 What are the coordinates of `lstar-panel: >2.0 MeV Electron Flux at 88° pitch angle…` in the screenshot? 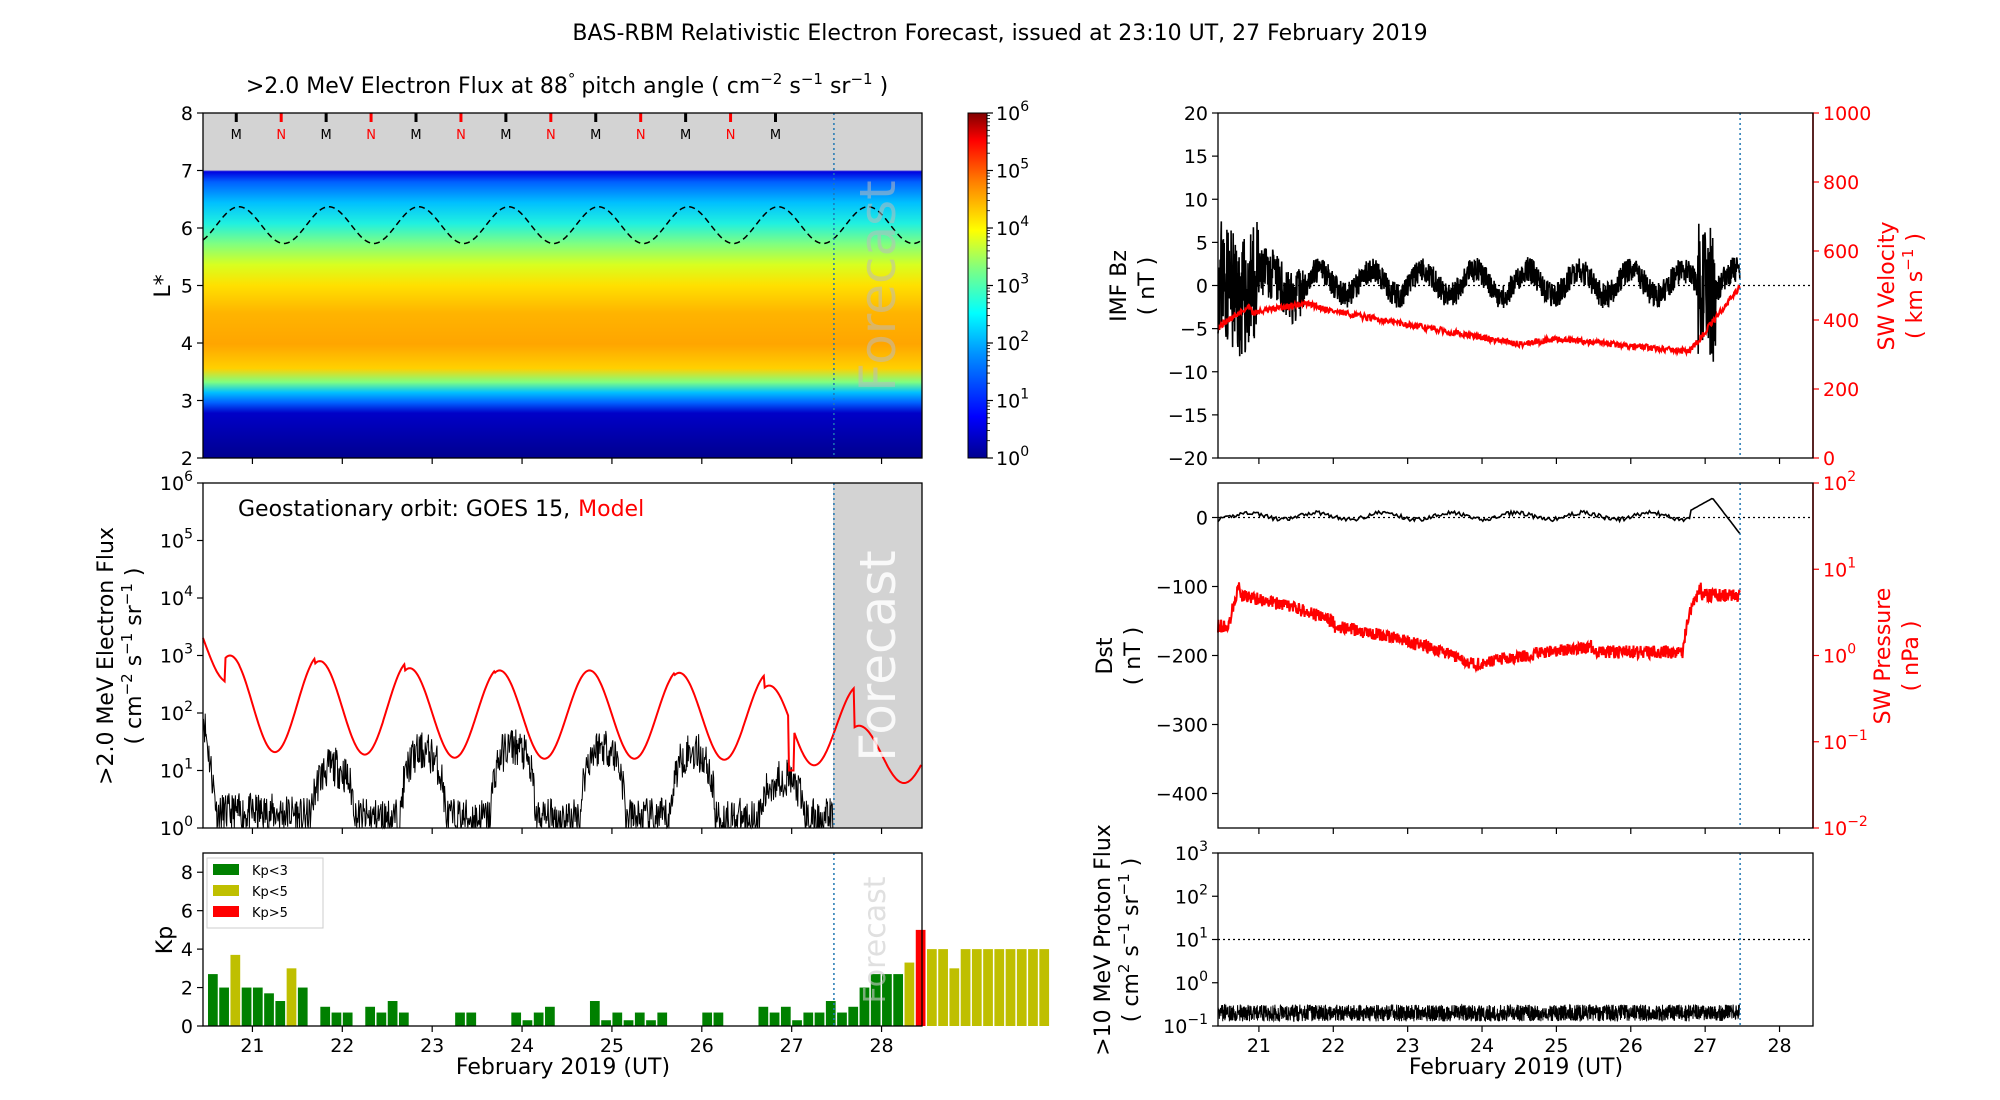 It's located at (537, 270).